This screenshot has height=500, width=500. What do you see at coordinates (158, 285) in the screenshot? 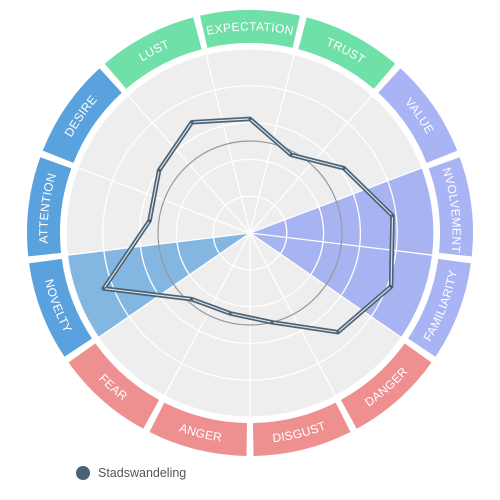
I see `highlight-sector-novelty` at bounding box center [158, 285].